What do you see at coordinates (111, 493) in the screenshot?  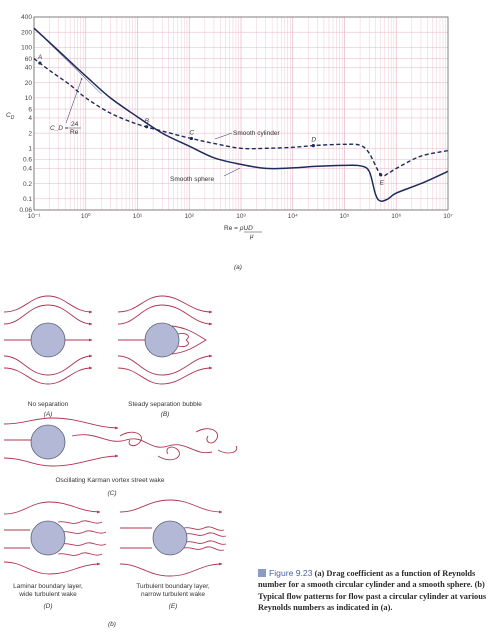 I see `letter-c: (C)` at bounding box center [111, 493].